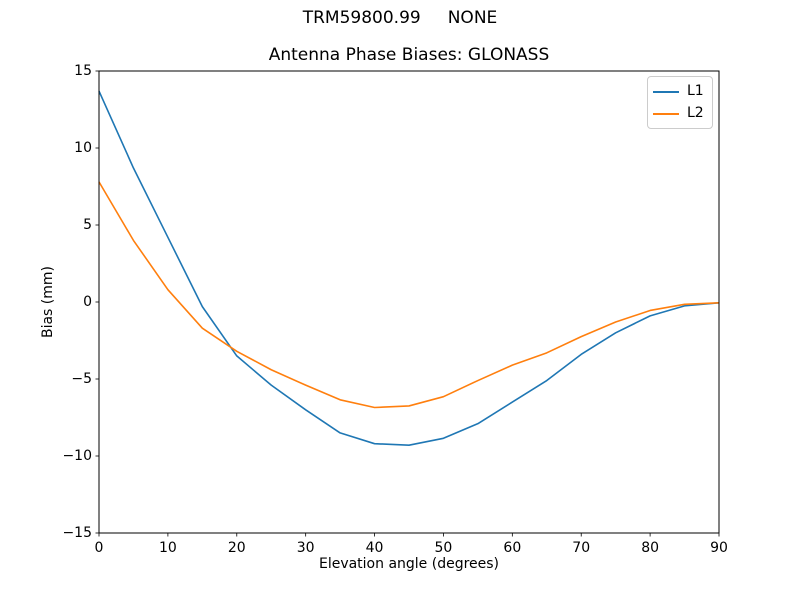  I want to click on x-tick-label: 60, so click(512, 548).